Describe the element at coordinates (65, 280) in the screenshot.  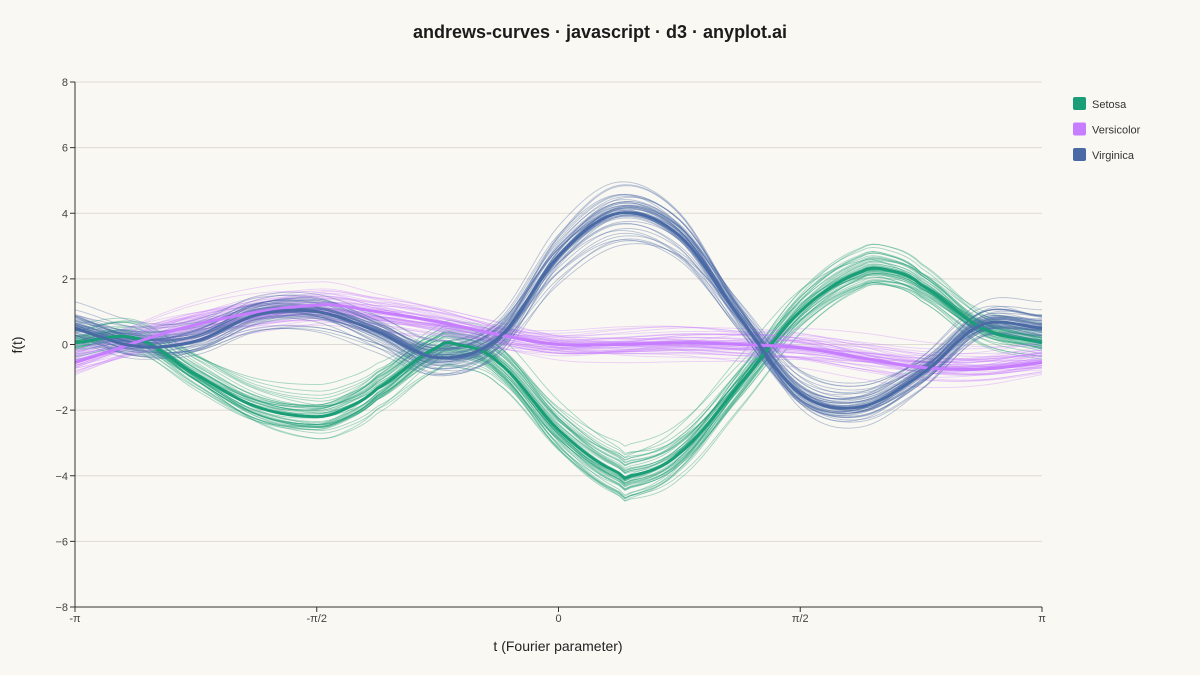
I see `y-tick-label: 2` at that location.